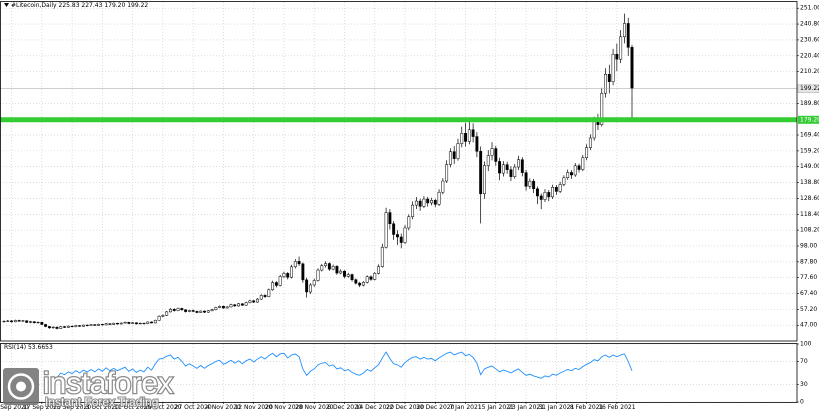 The image size is (819, 412). What do you see at coordinates (101, 402) in the screenshot?
I see `watermark-tagline: Instant Forex Trading` at bounding box center [101, 402].